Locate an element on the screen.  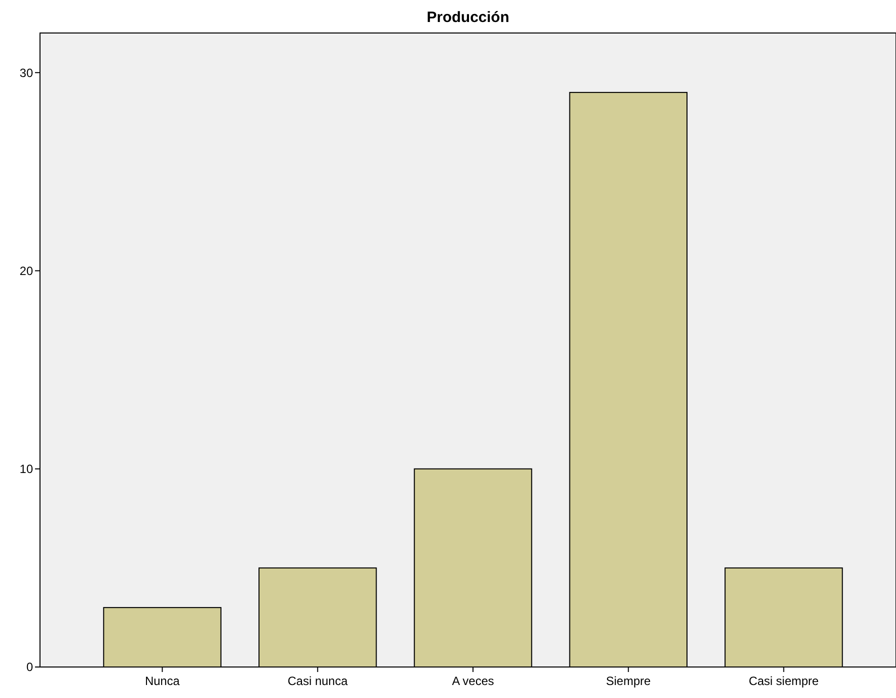
x-tick-label: Casi nunca is located at coordinates (318, 681).